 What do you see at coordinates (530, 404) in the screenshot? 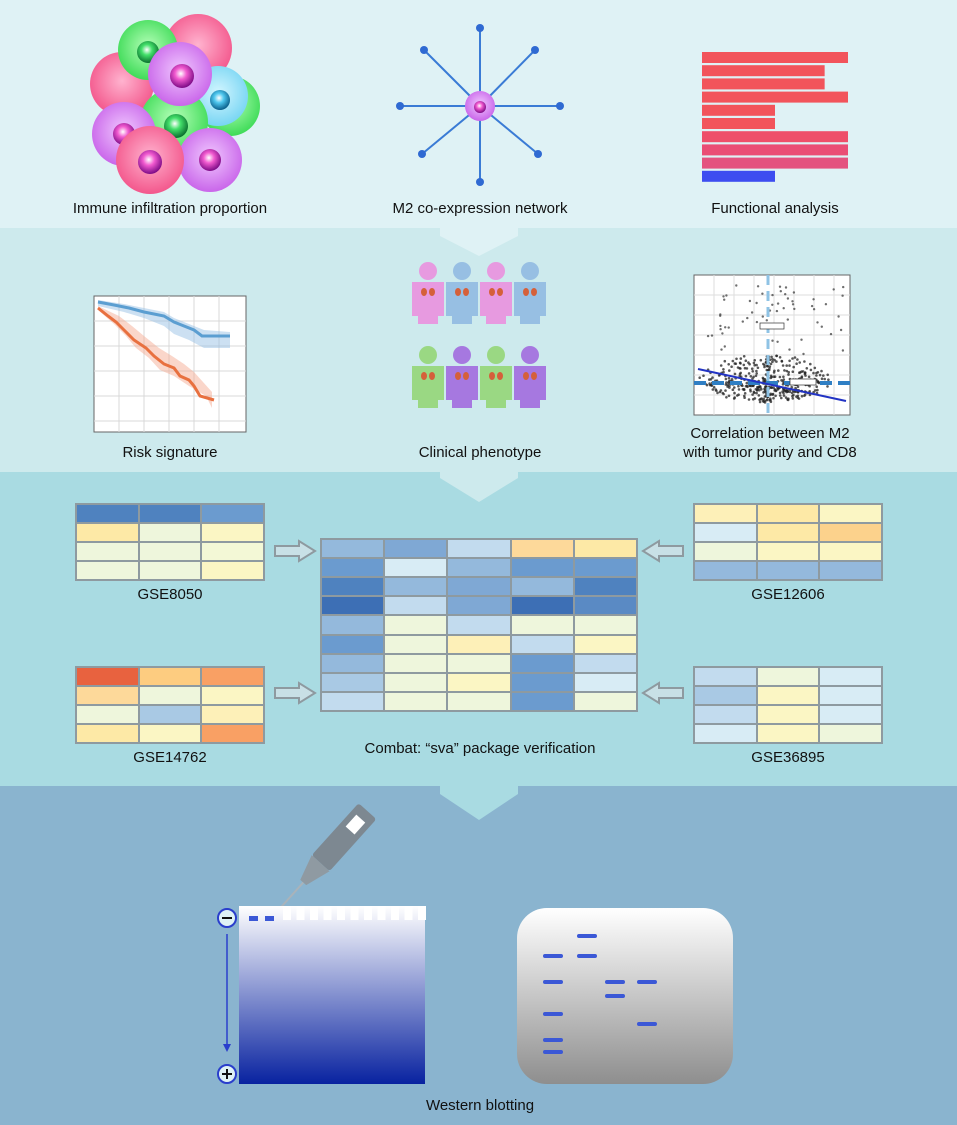
I see `person-legs` at bounding box center [530, 404].